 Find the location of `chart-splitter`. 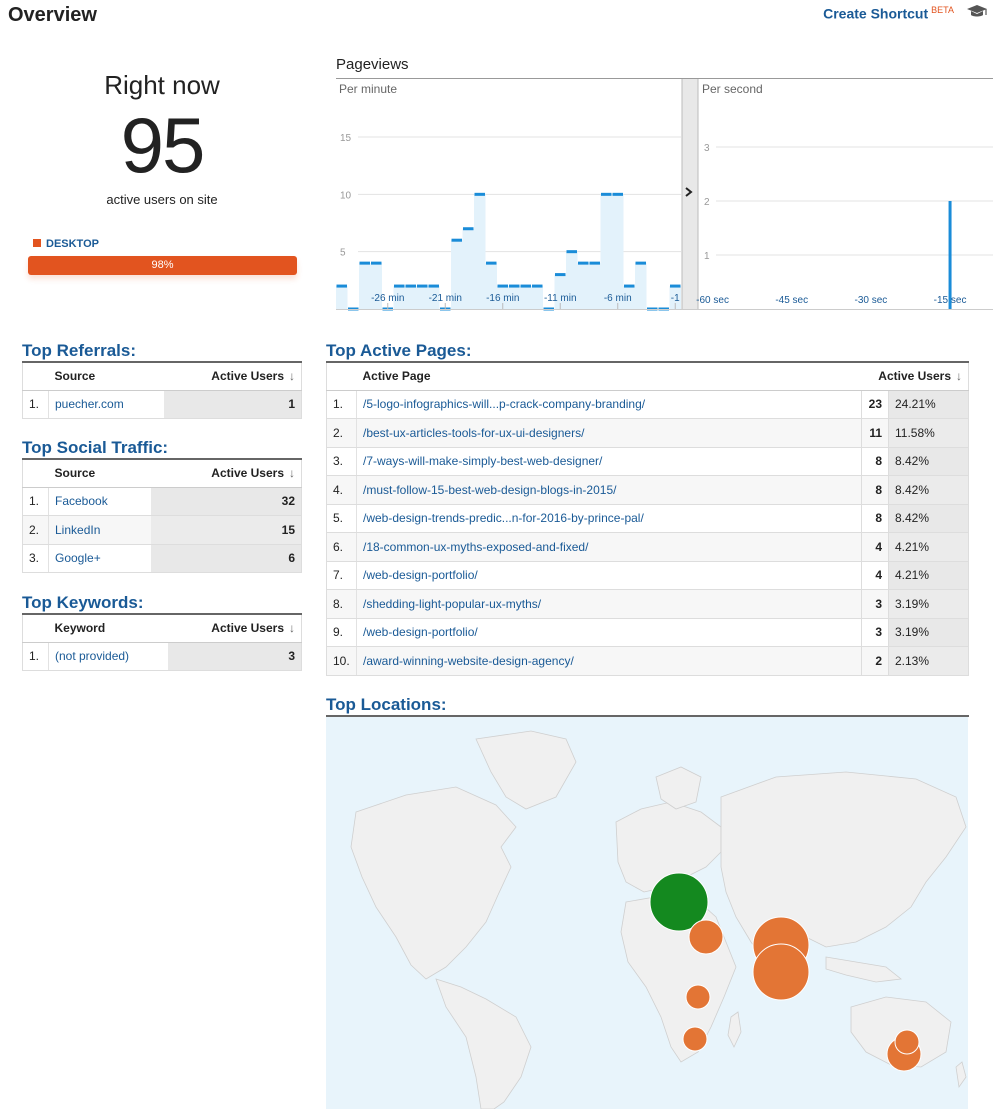

chart-splitter is located at coordinates (690, 194).